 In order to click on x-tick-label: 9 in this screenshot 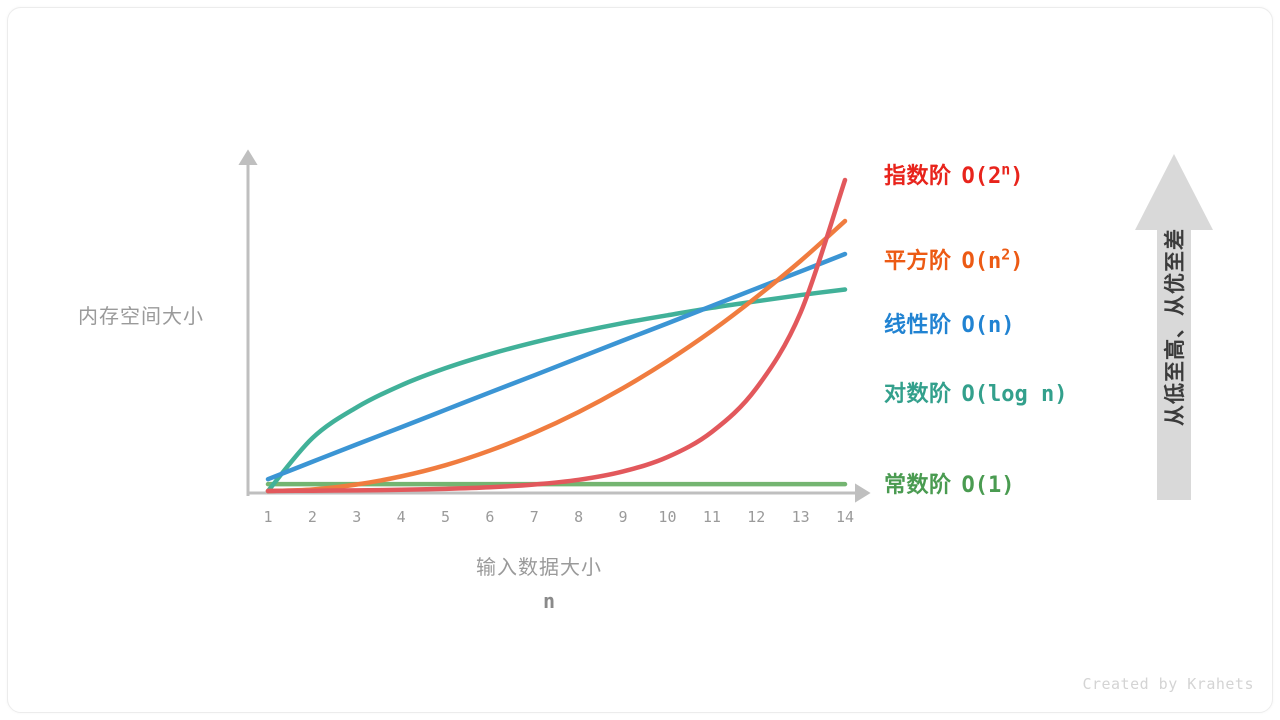, I will do `click(623, 517)`.